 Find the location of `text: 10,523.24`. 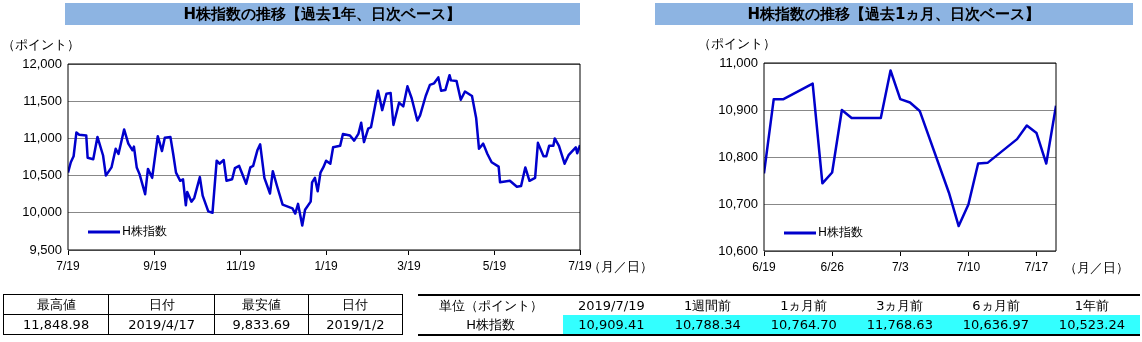

text: 10,523.24 is located at coordinates (1091, 325).